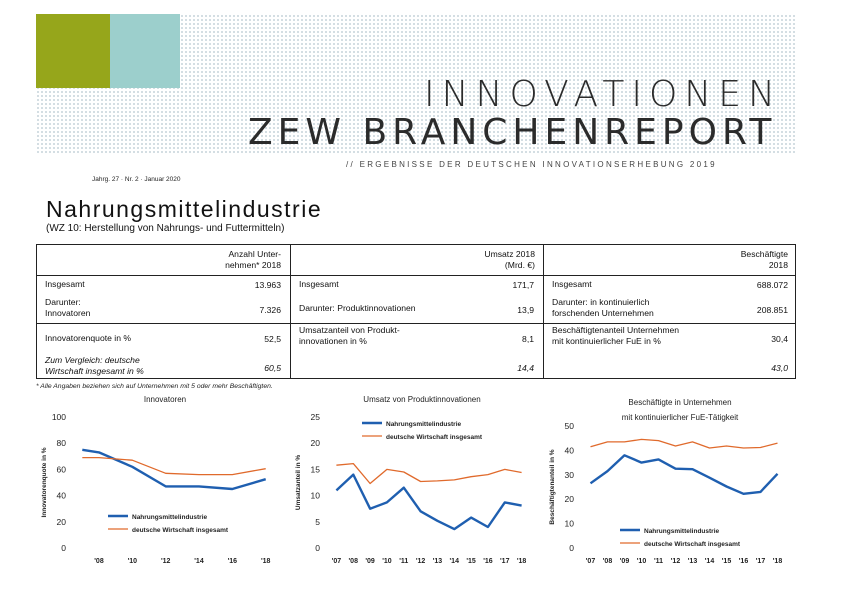 This screenshot has width=842, height=595. Describe the element at coordinates (570, 475) in the screenshot. I see `y-tick-label: 30` at that location.